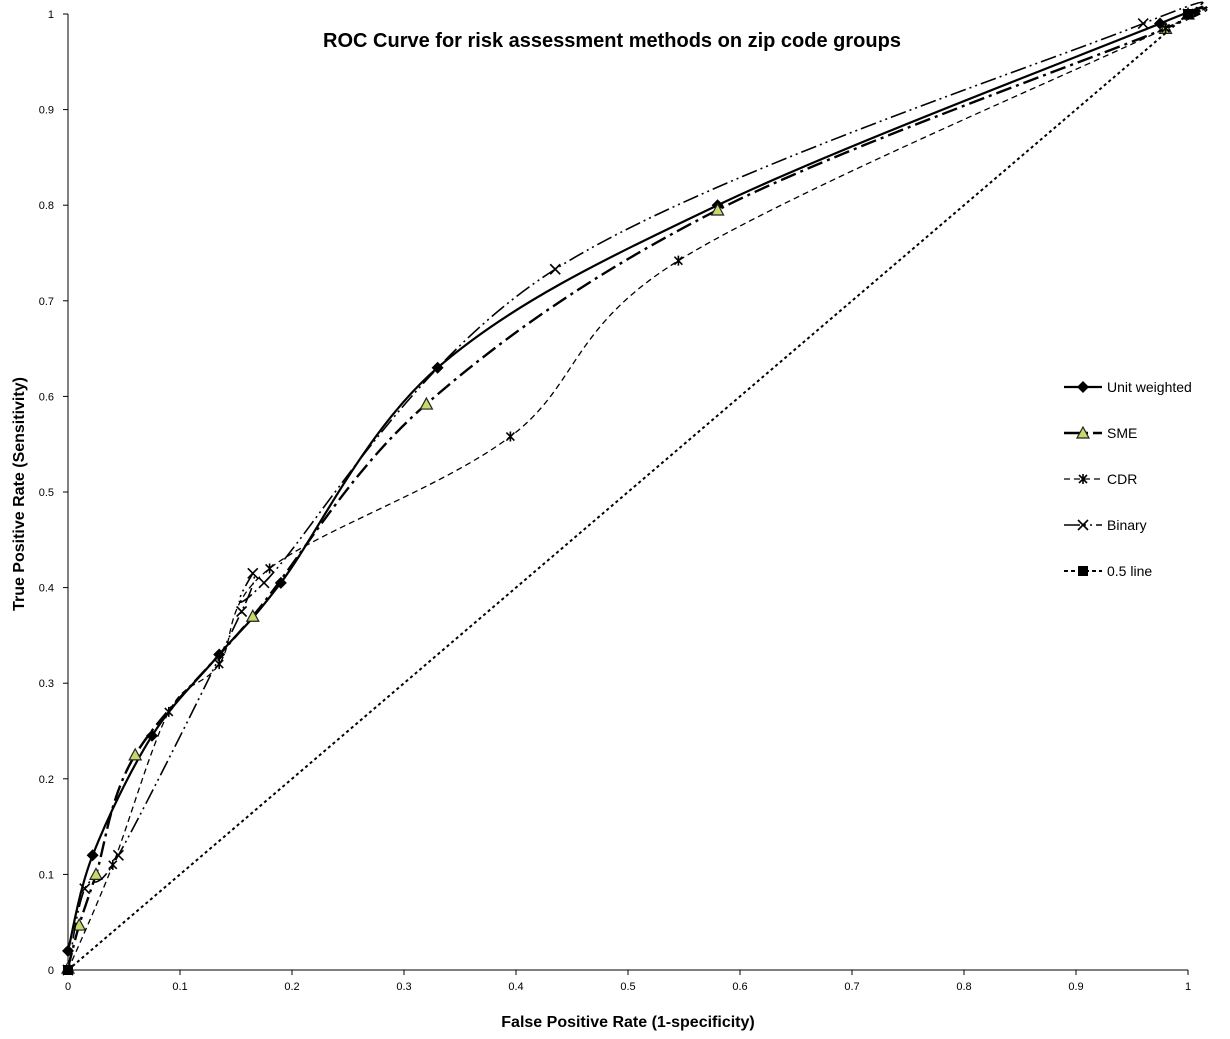 Image resolution: width=1230 pixels, height=1039 pixels. Describe the element at coordinates (627, 1022) in the screenshot. I see `x-axis-title: False Positive Rate (1-specificity)` at that location.